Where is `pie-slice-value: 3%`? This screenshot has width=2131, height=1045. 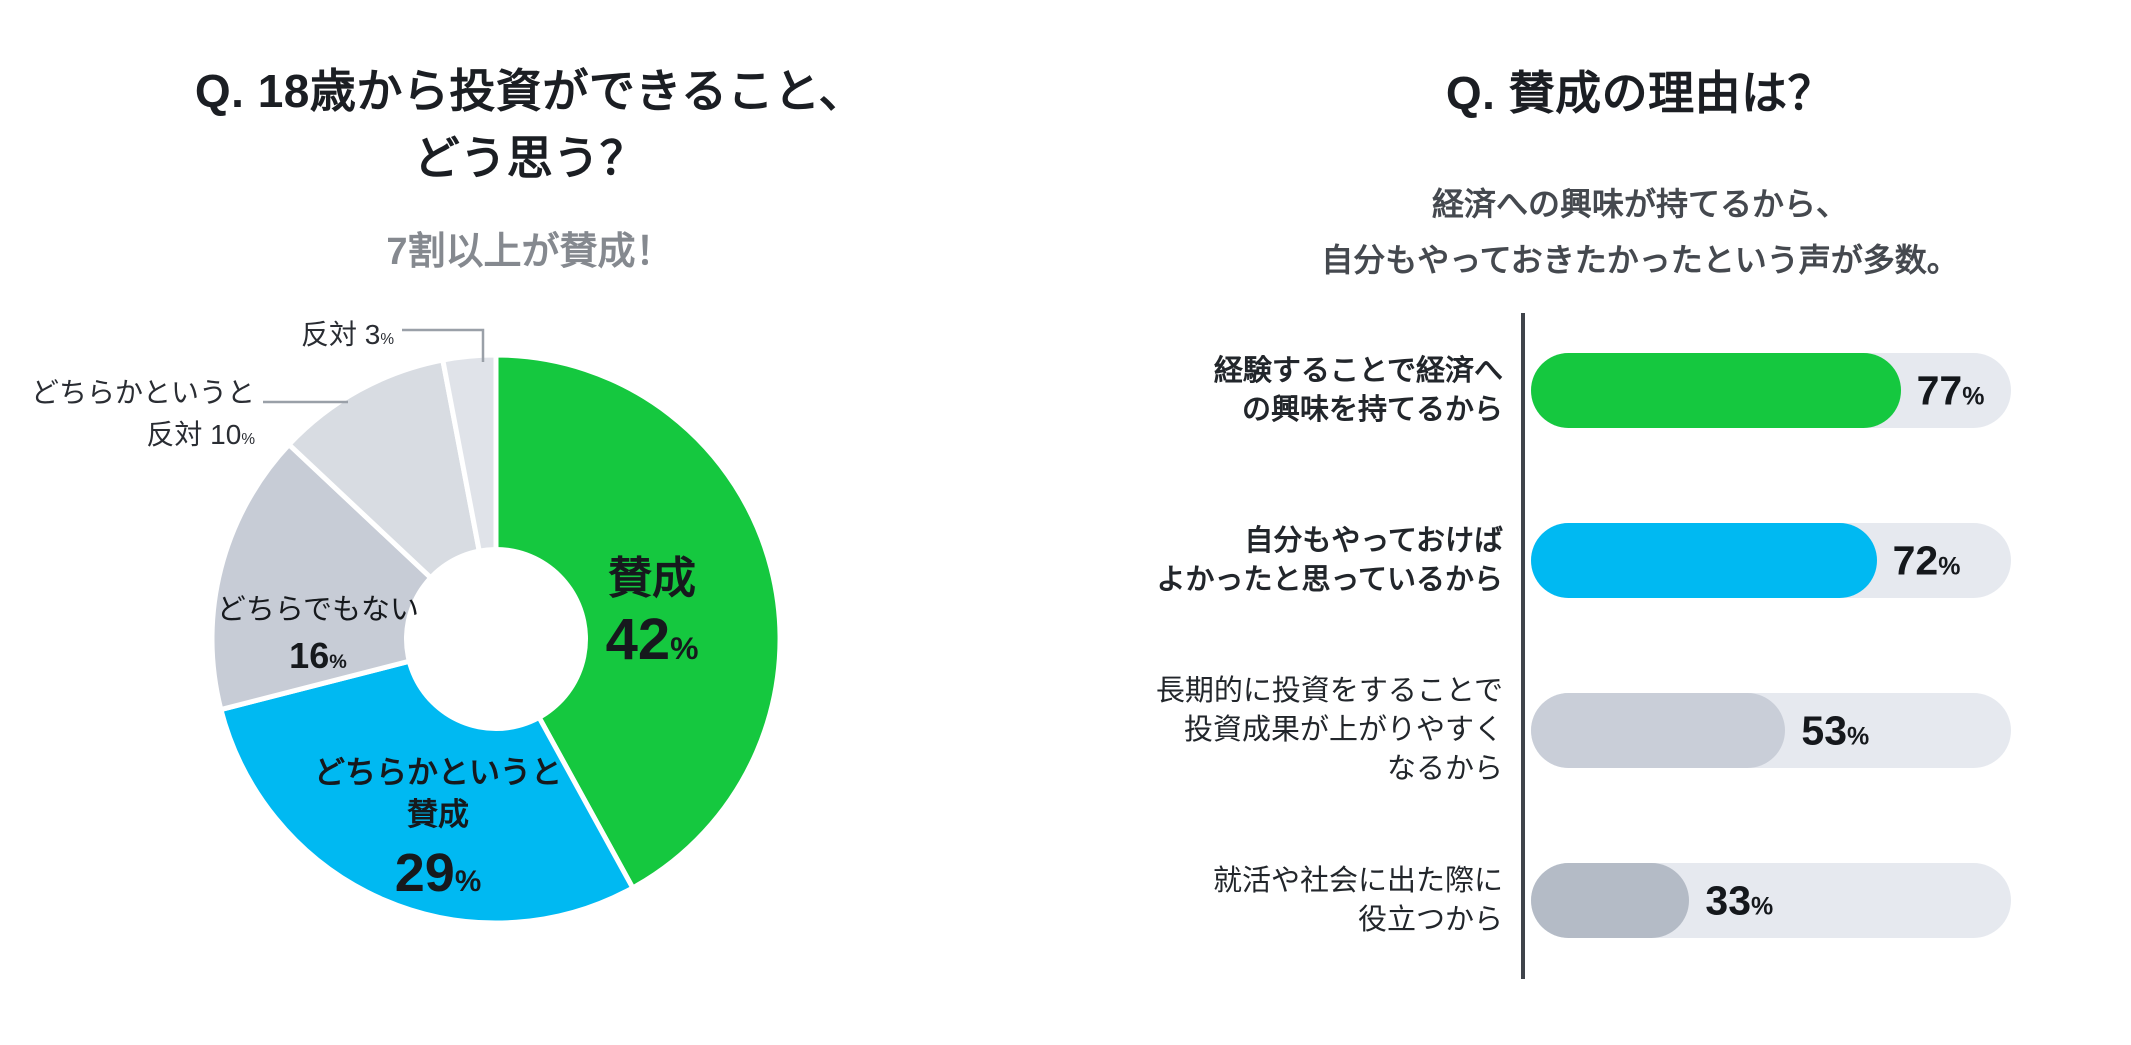 pie-slice-value: 3% is located at coordinates (379, 334).